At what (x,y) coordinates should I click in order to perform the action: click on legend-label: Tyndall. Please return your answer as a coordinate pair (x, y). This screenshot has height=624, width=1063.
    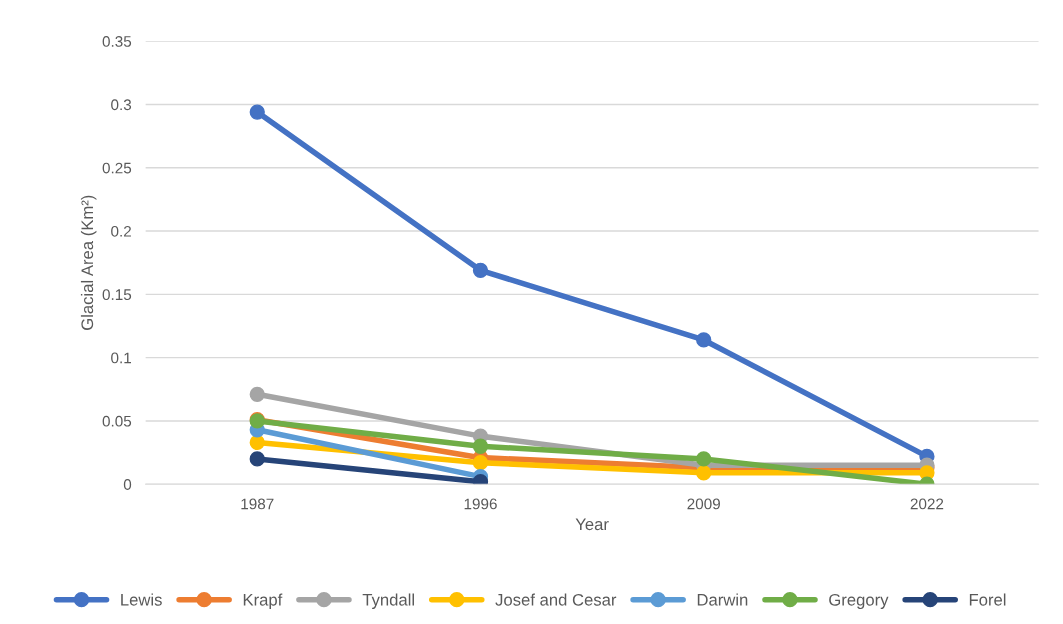
    Looking at the image, I should click on (388, 601).